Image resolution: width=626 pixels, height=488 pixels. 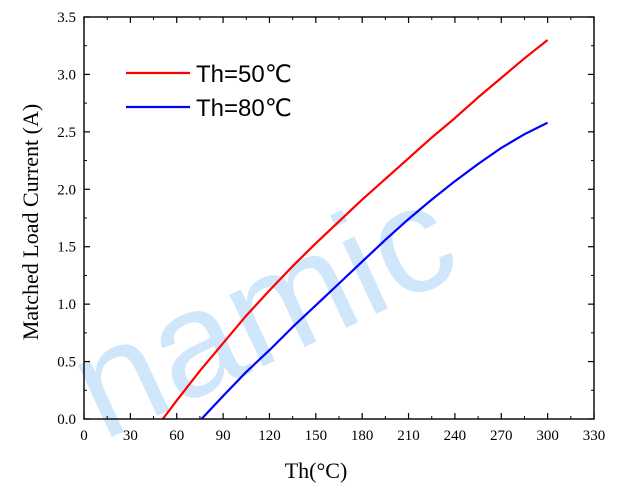 I want to click on x-tick-label: 300, so click(x=547, y=436).